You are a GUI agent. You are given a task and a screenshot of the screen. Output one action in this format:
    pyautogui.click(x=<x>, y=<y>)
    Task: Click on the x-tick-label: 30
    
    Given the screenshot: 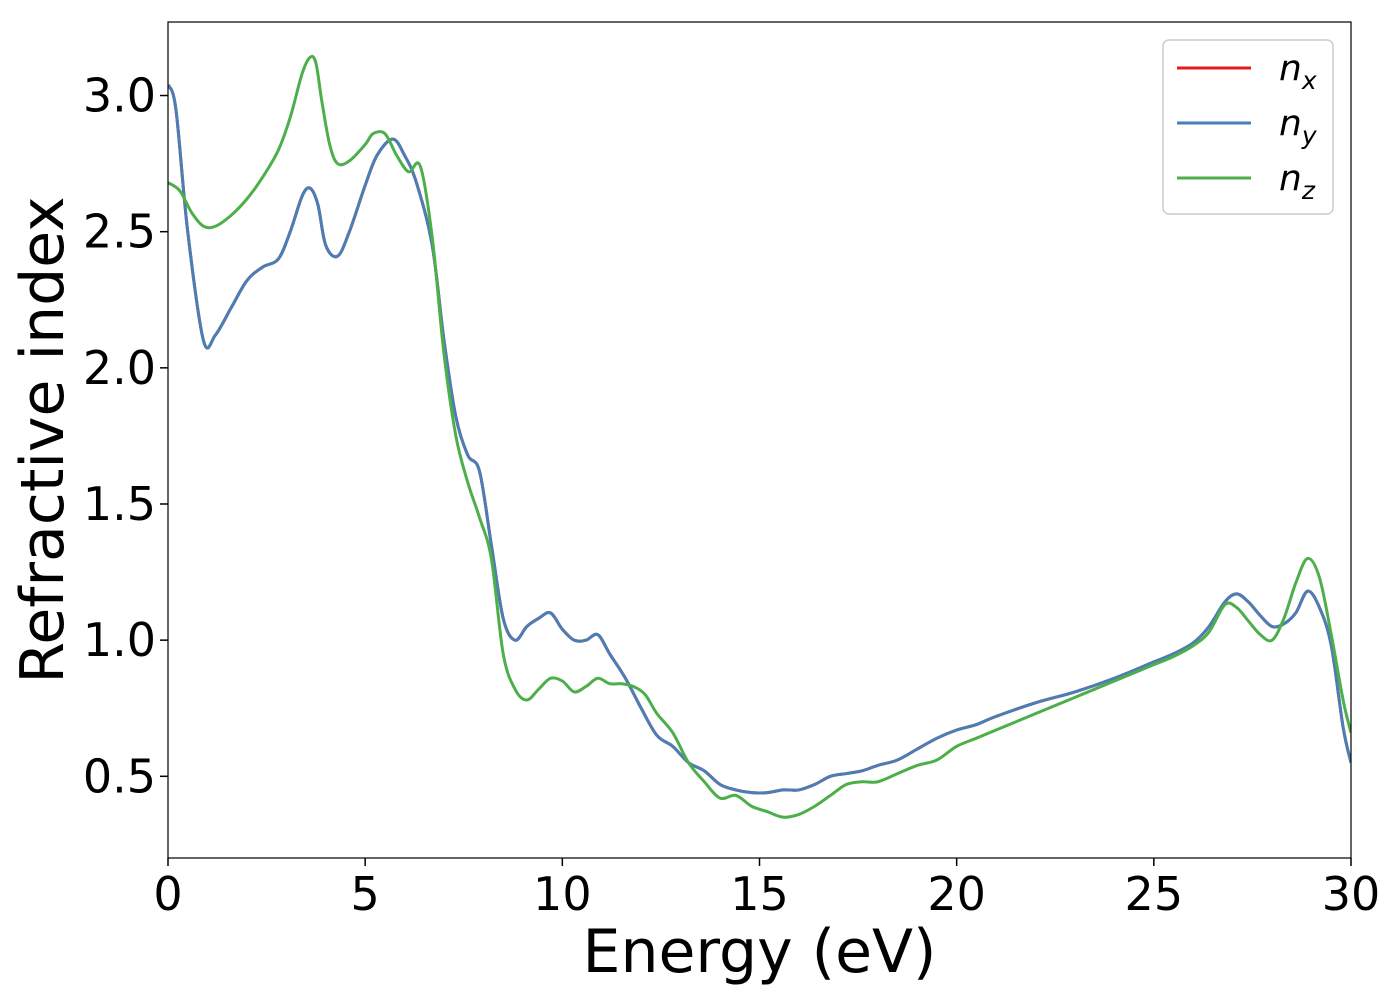 What is the action you would take?
    pyautogui.click(x=1351, y=894)
    